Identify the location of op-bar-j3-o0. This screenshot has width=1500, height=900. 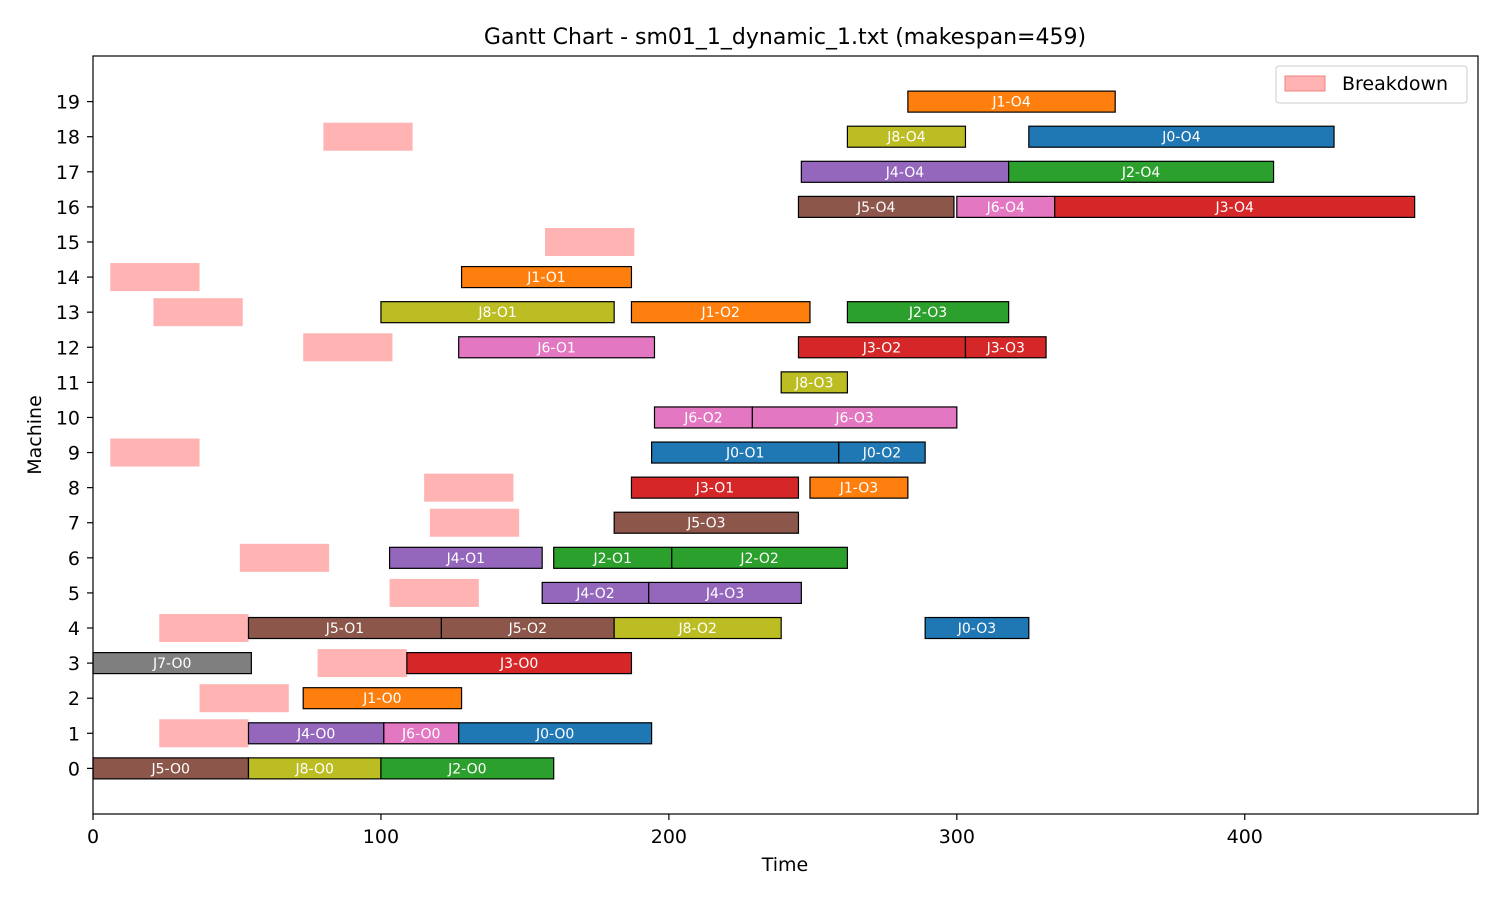
(519, 663).